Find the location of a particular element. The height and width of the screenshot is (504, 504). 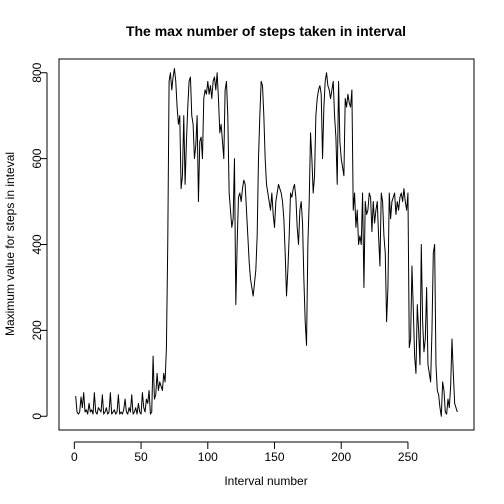

y-axis-label: Maximum value for steps in inteval is located at coordinates (10, 244).